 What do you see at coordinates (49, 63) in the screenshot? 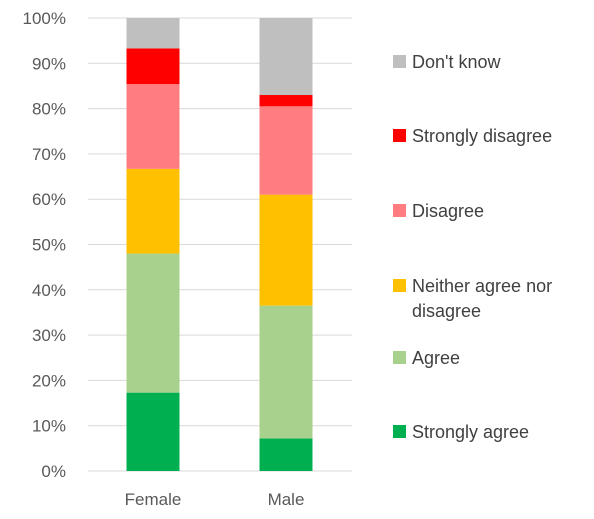
I see `y-tick-label: 90%` at bounding box center [49, 63].